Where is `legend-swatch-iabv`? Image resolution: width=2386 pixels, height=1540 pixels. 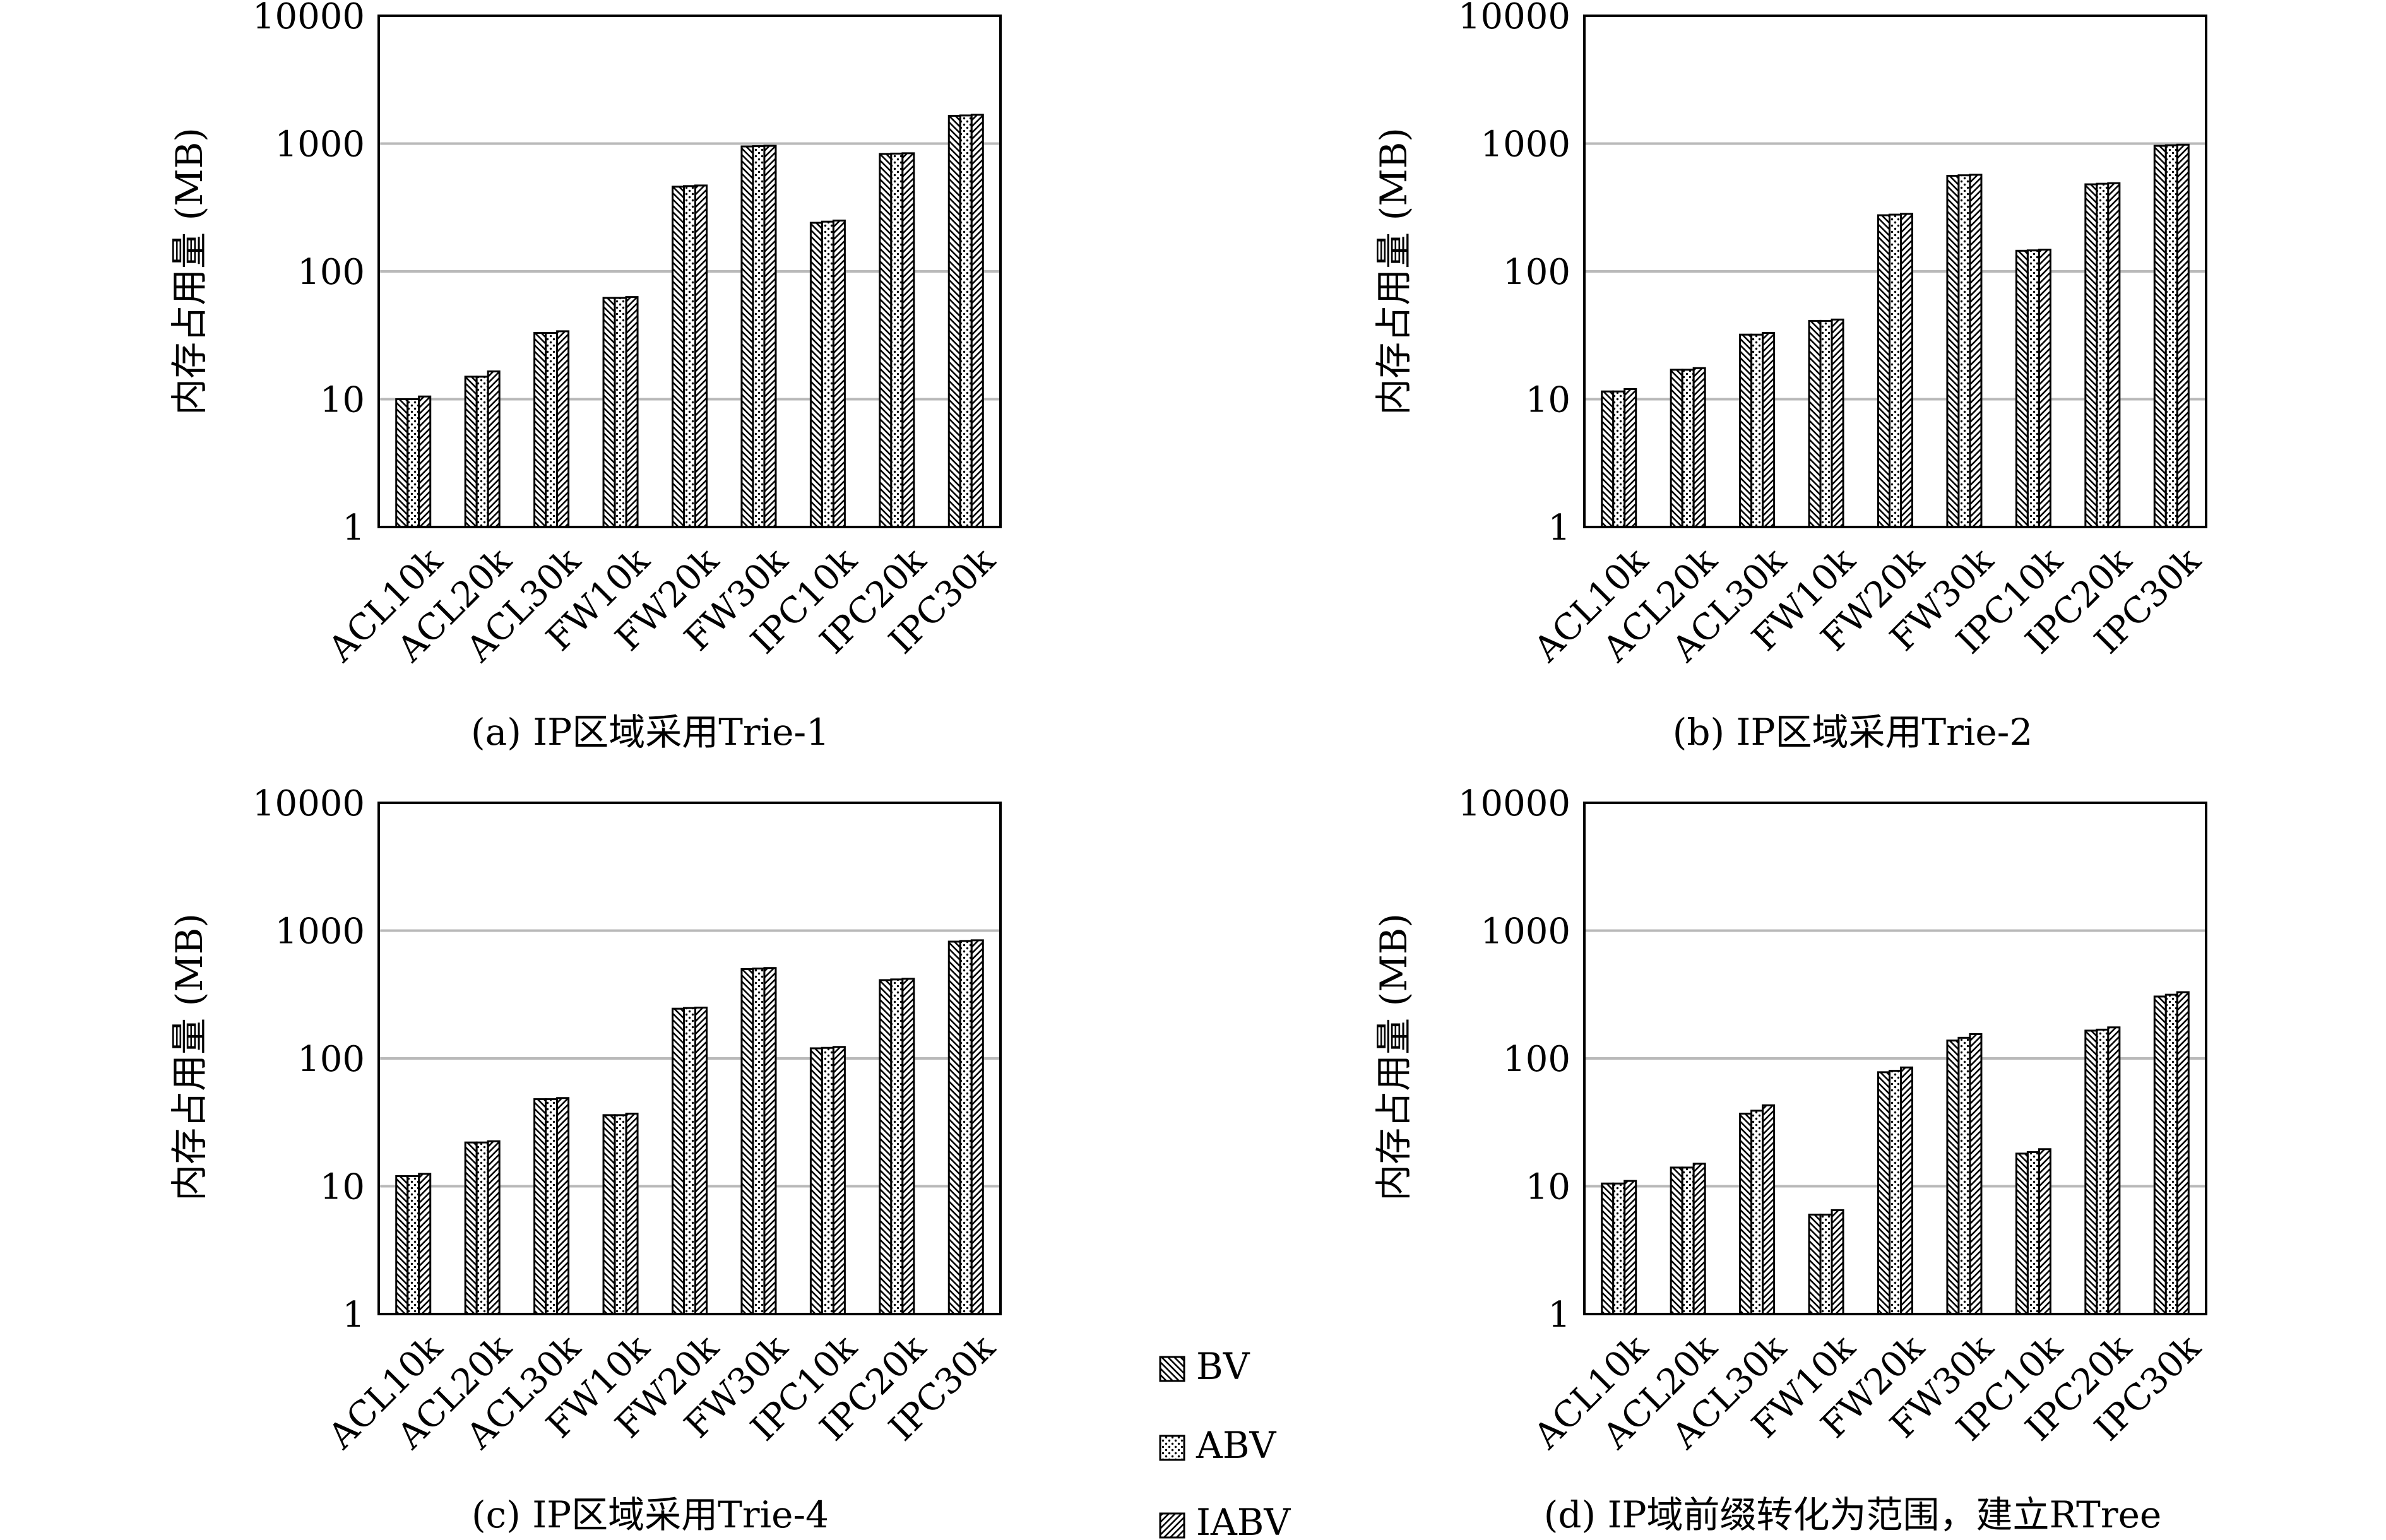
legend-swatch-iabv is located at coordinates (1172, 1525).